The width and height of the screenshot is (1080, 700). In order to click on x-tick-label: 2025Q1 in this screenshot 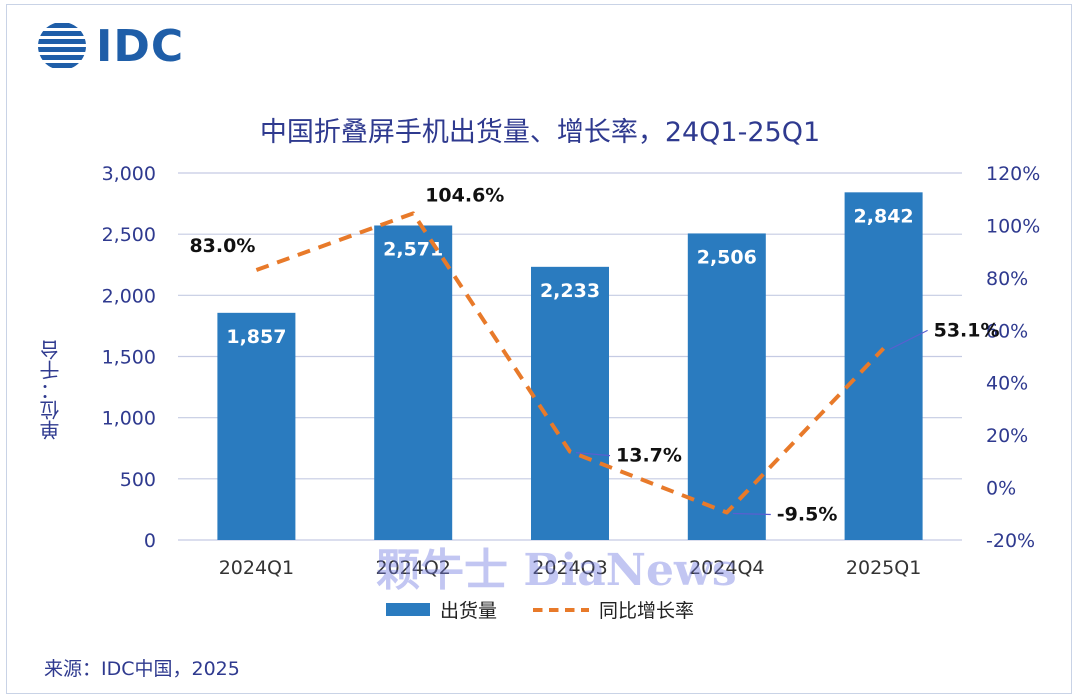, I will do `click(883, 568)`.